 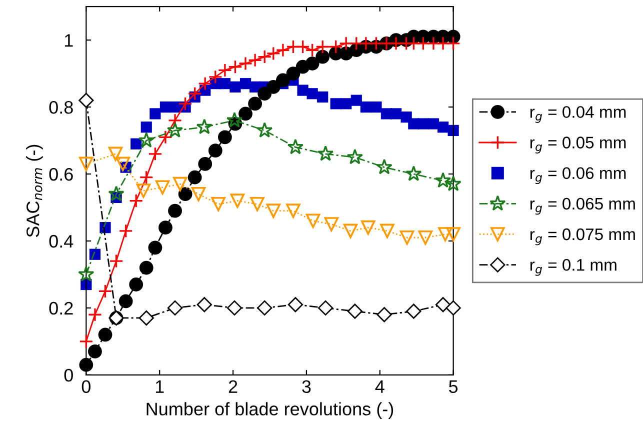 I want to click on y-tick-label: 0.6, so click(x=61, y=174).